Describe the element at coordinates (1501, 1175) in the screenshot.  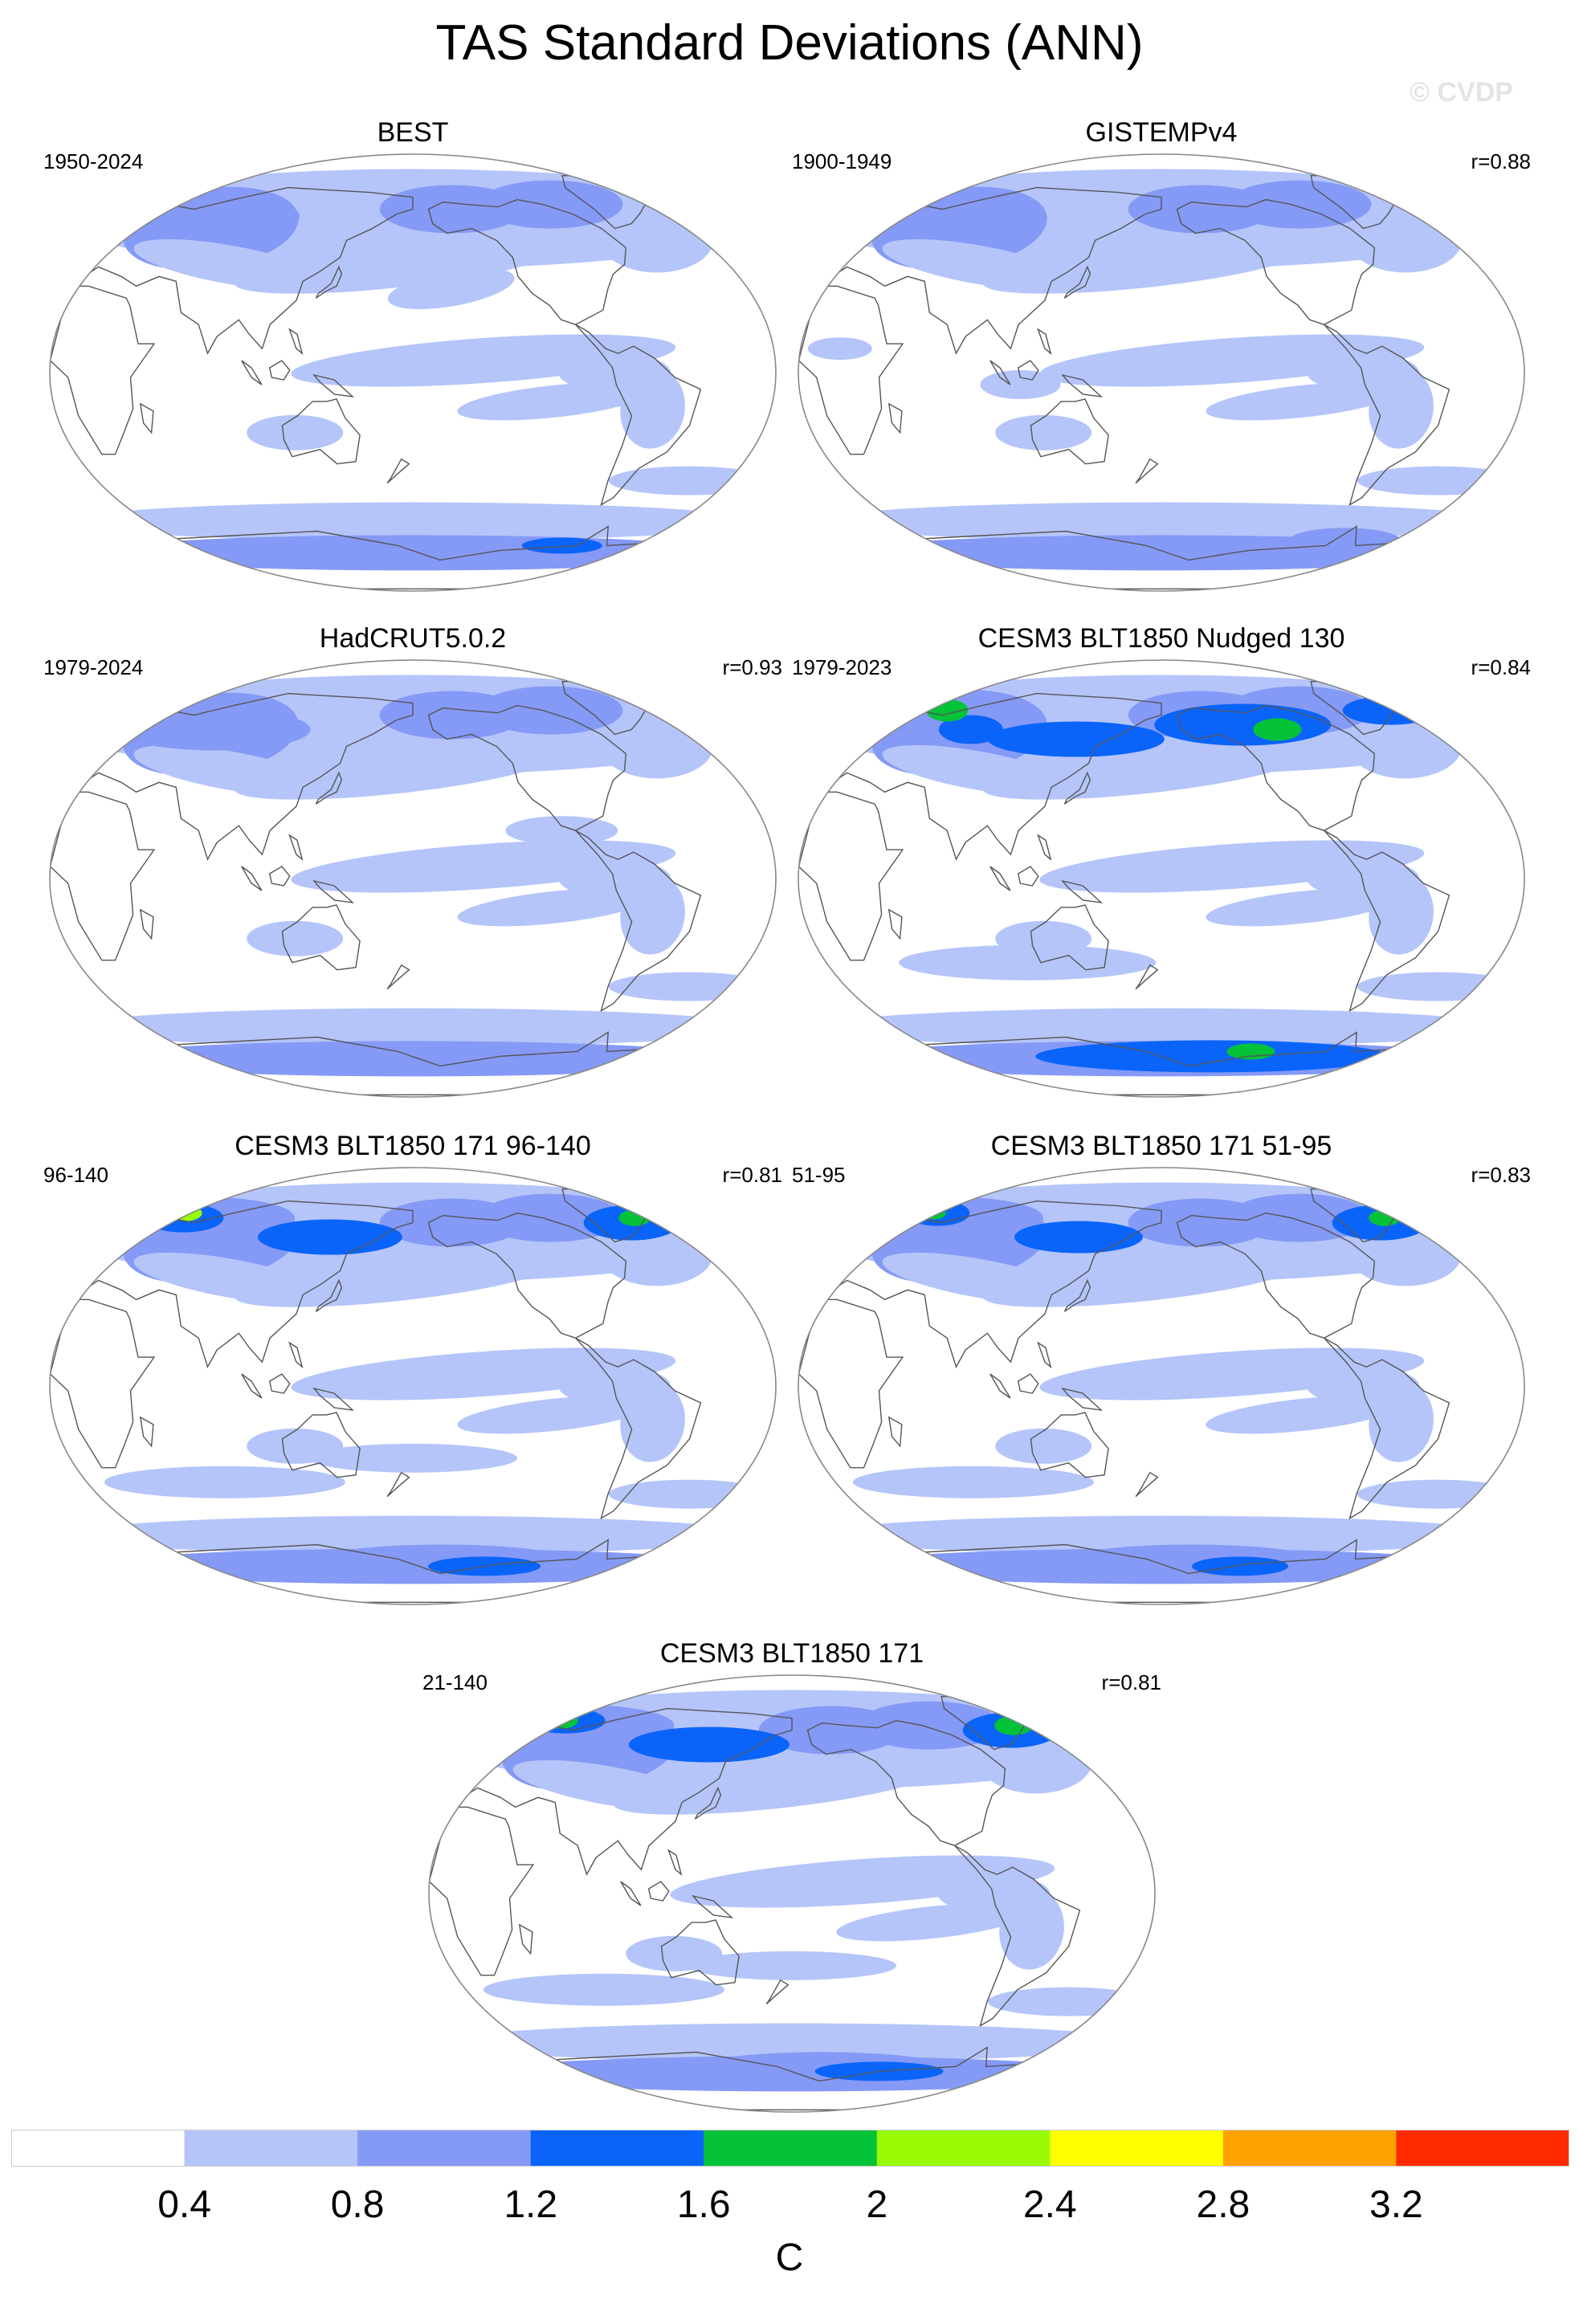
I see `panel-correlation: r=0.83` at that location.